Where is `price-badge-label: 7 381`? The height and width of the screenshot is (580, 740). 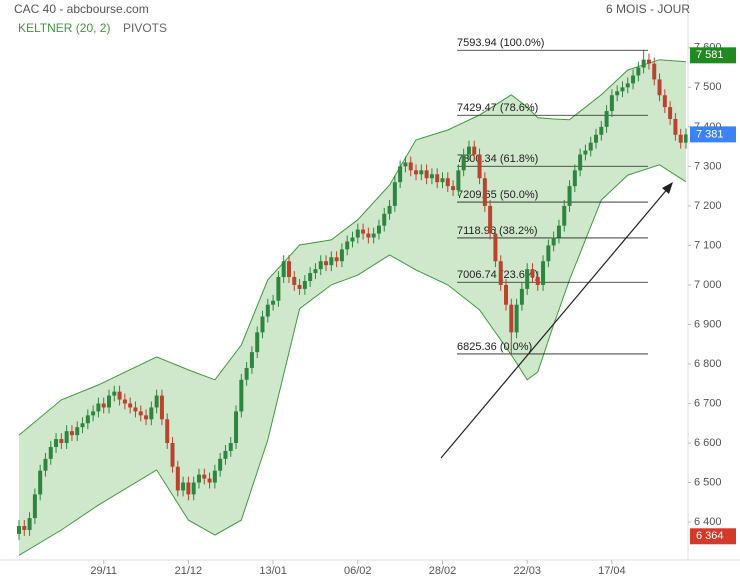
price-badge-label: 7 381 is located at coordinates (710, 134).